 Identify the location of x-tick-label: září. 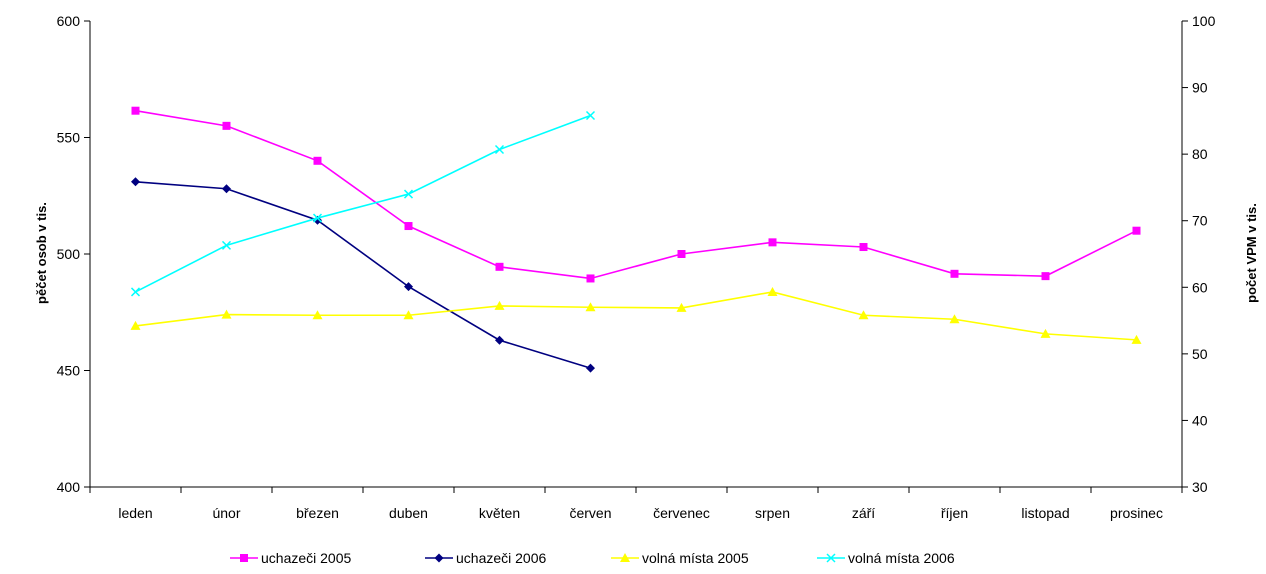
(863, 513).